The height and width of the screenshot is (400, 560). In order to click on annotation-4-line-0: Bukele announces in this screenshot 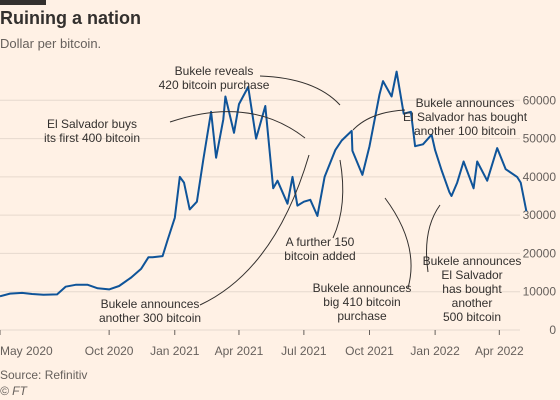, I will do `click(150, 304)`.